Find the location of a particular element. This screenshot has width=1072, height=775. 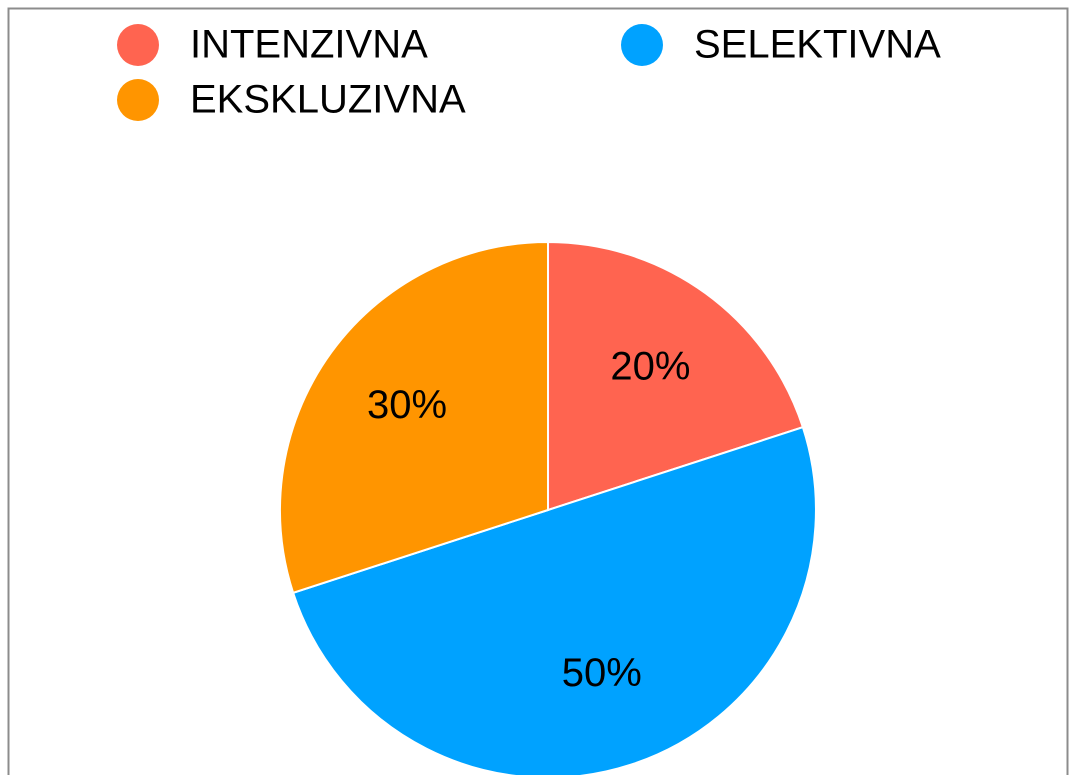

legend-label: EKSKLUZIVNA is located at coordinates (328, 100).